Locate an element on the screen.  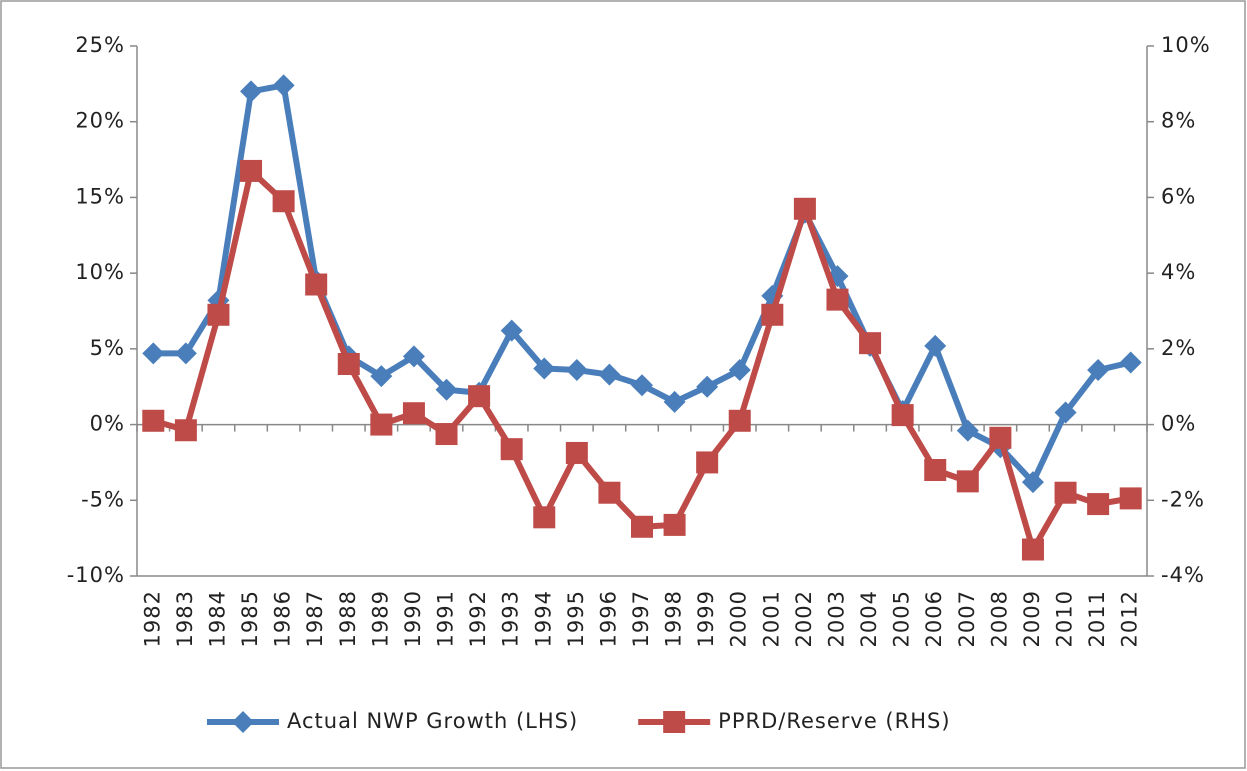
y-tick-label: 25% is located at coordinates (100, 45).